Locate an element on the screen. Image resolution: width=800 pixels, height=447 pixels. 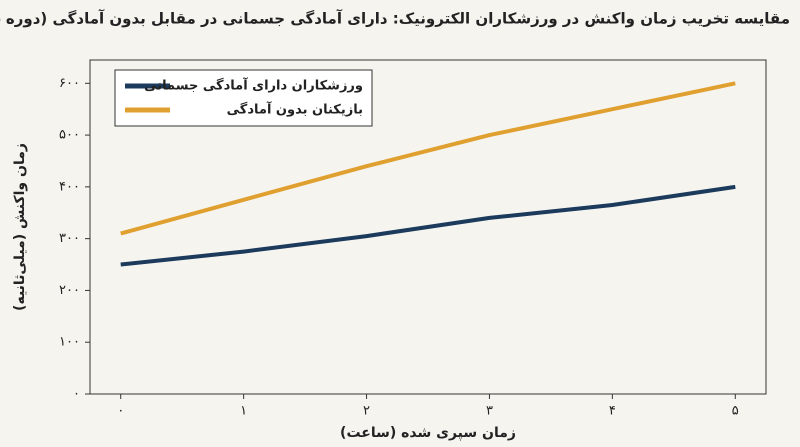
x-tick-label: ۲ is located at coordinates (366, 411).